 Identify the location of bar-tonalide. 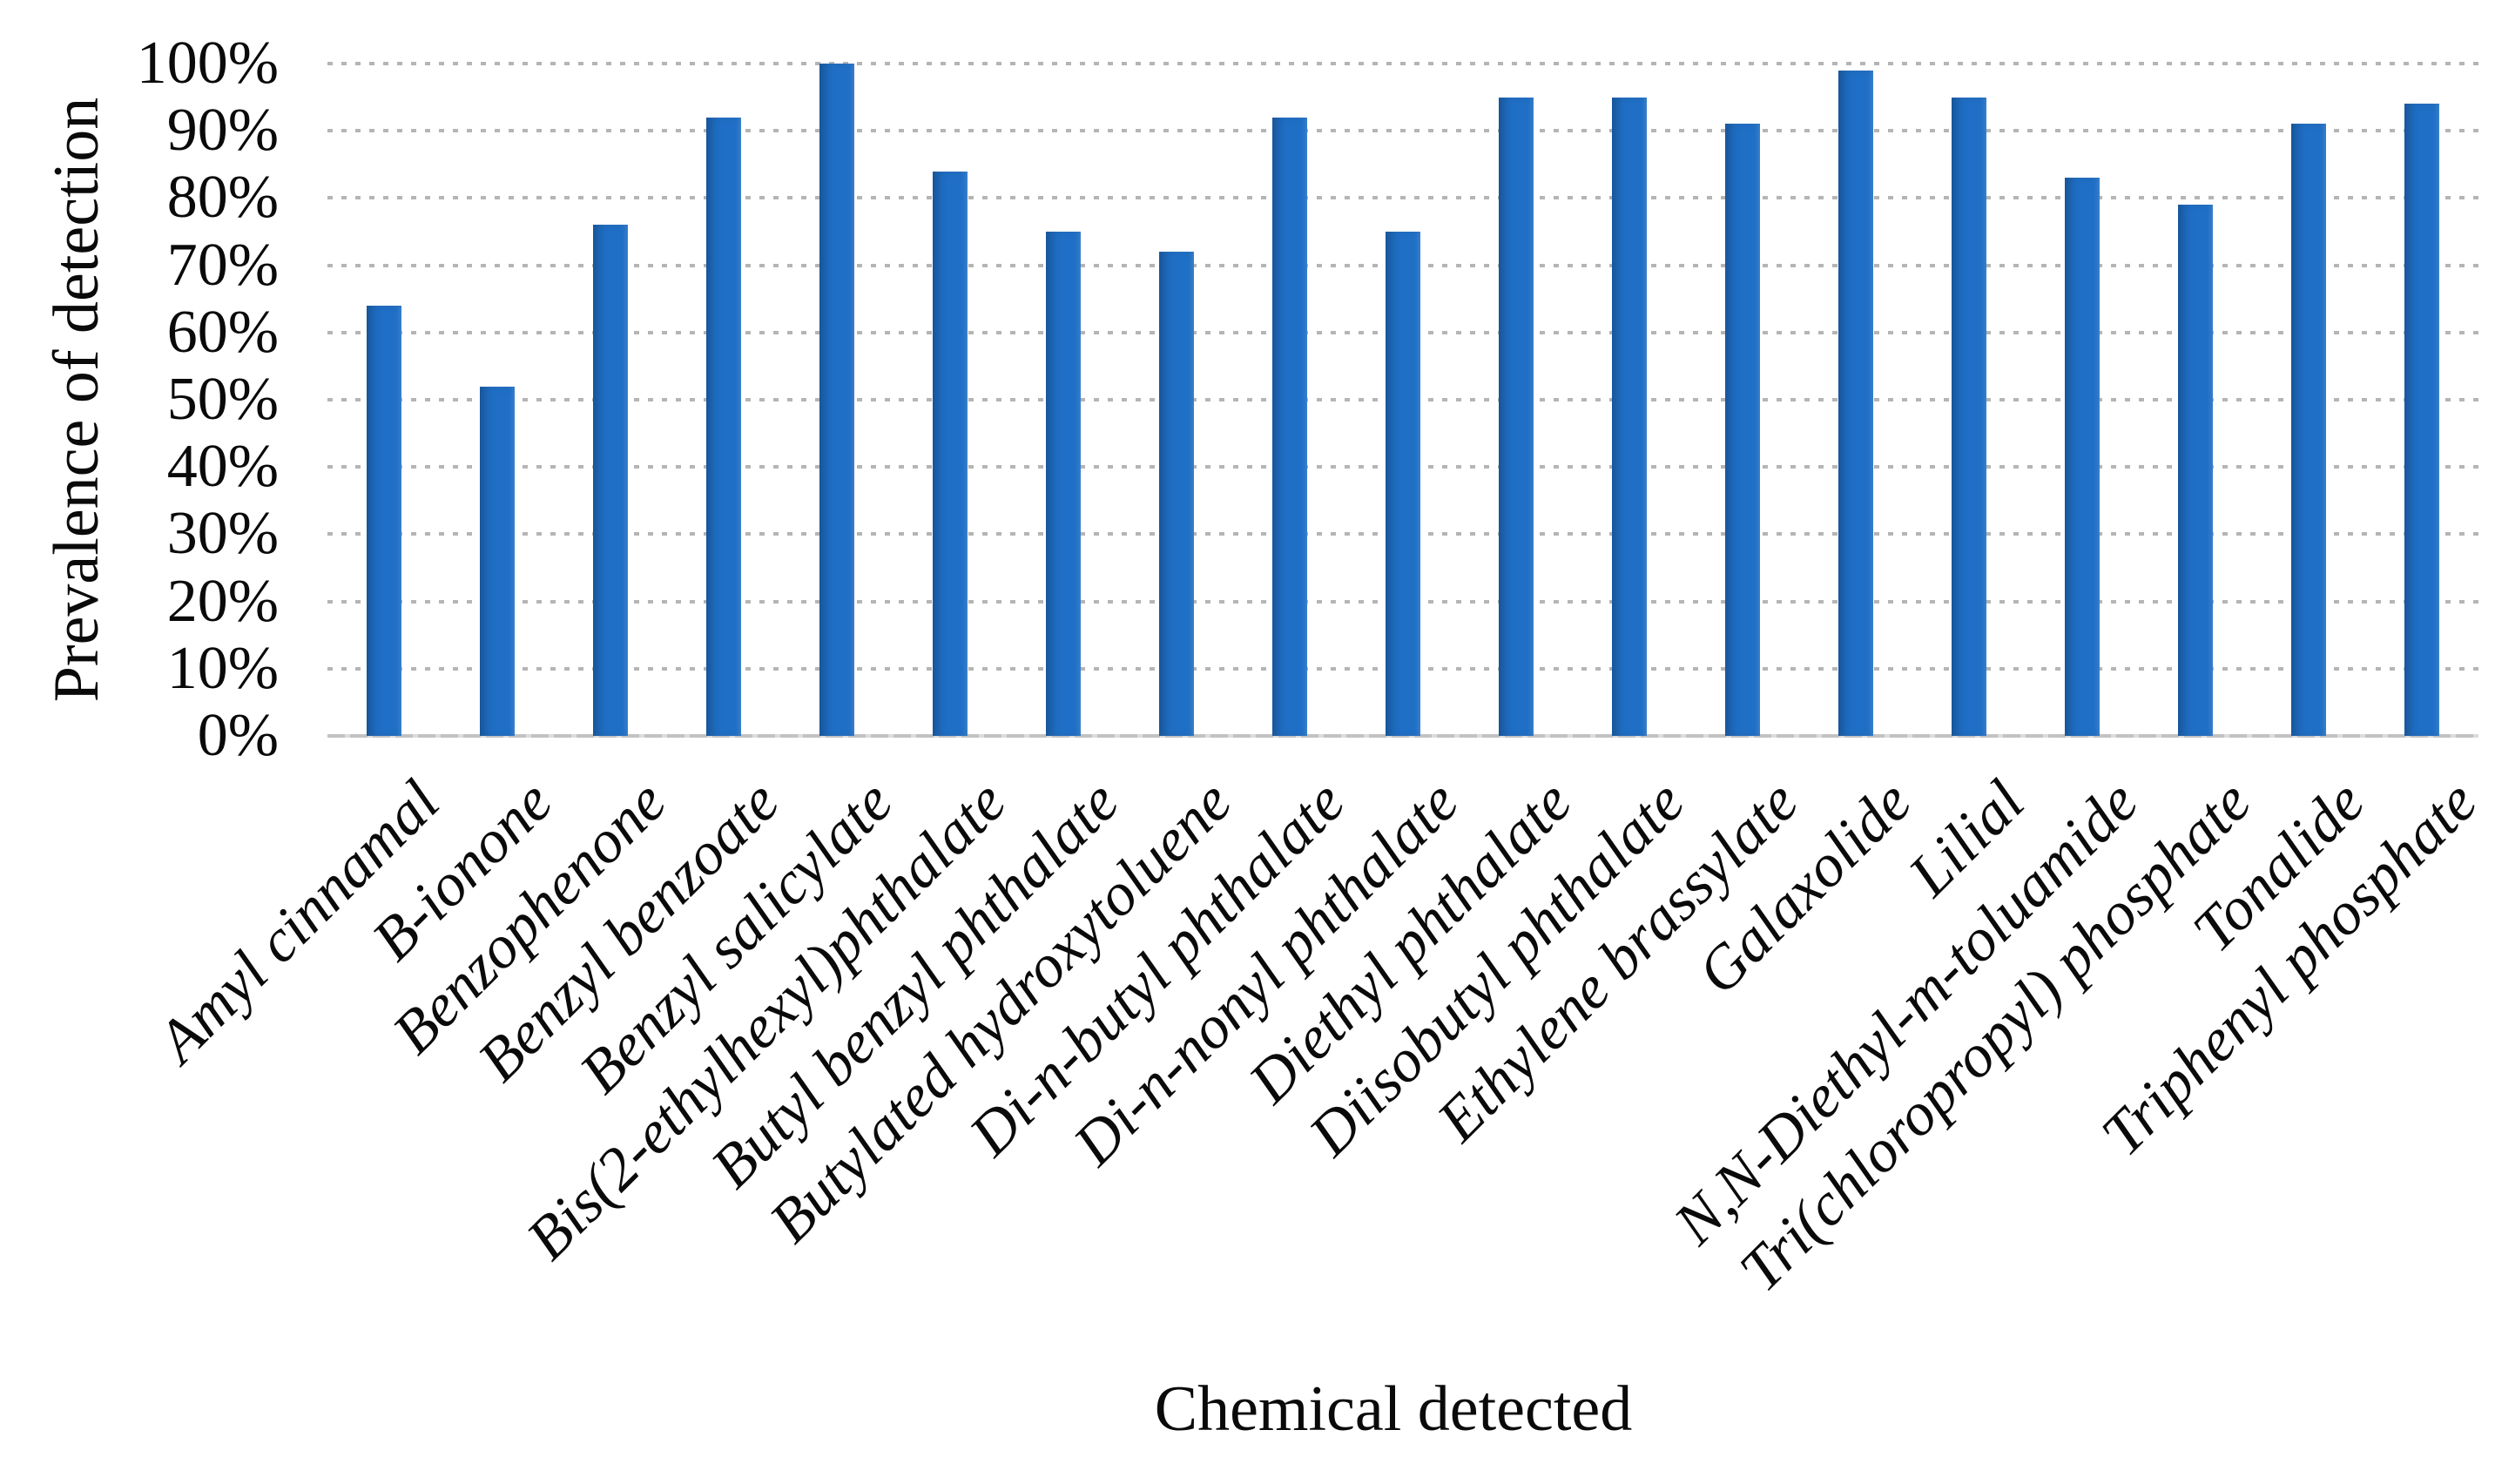
(2308, 430).